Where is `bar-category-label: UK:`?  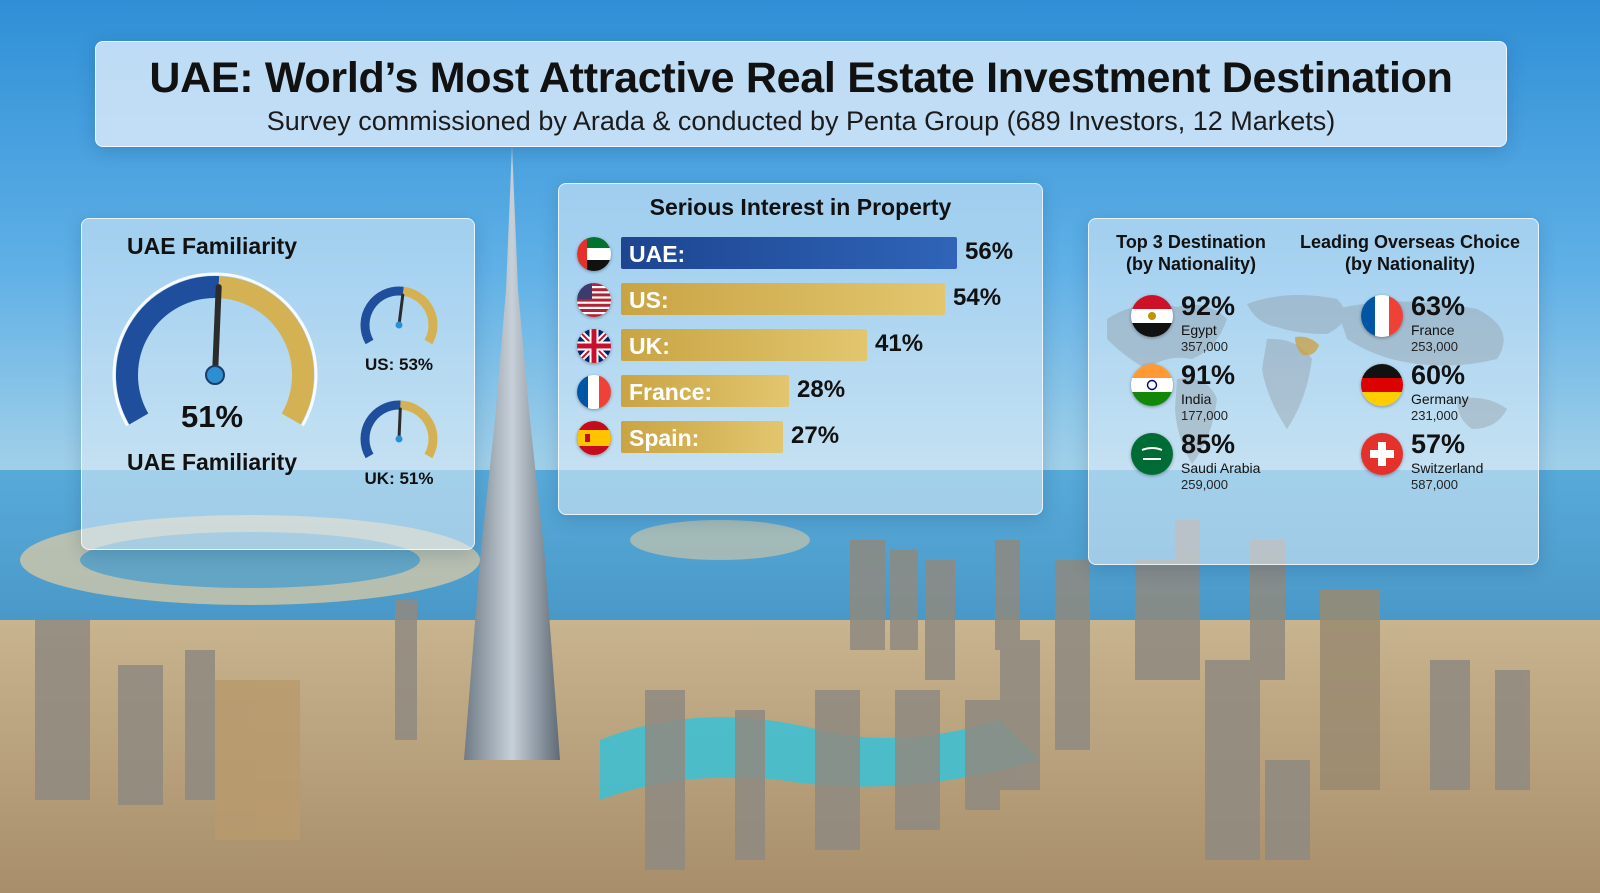 bar-category-label: UK: is located at coordinates (649, 346).